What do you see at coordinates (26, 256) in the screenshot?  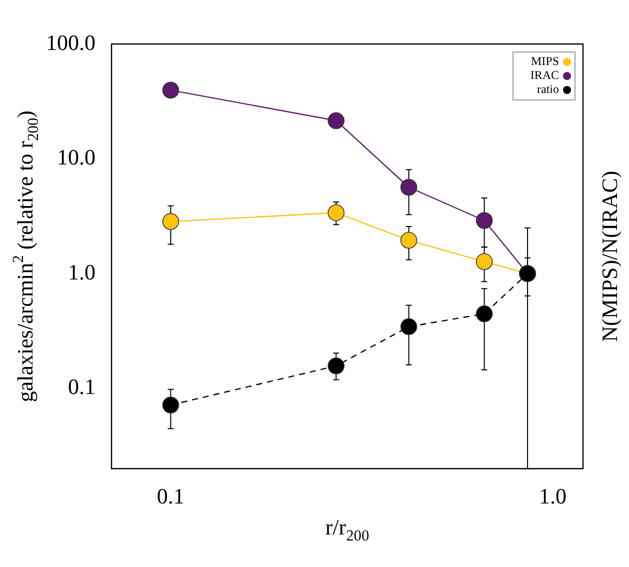 I see `y-axis-title: galaxies/arcmin2 (relative to r200)` at bounding box center [26, 256].